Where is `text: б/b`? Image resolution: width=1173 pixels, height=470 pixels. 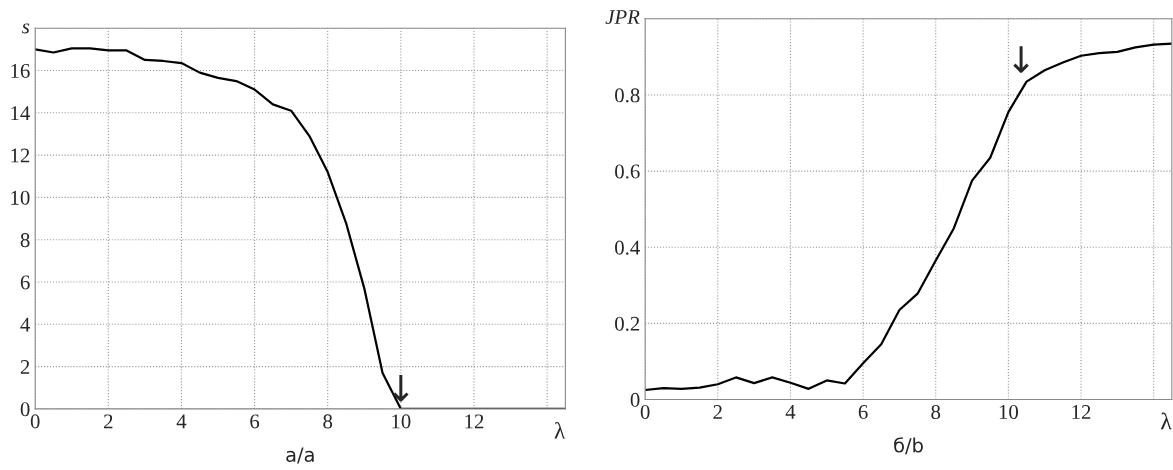 text: б/b is located at coordinates (908, 446).